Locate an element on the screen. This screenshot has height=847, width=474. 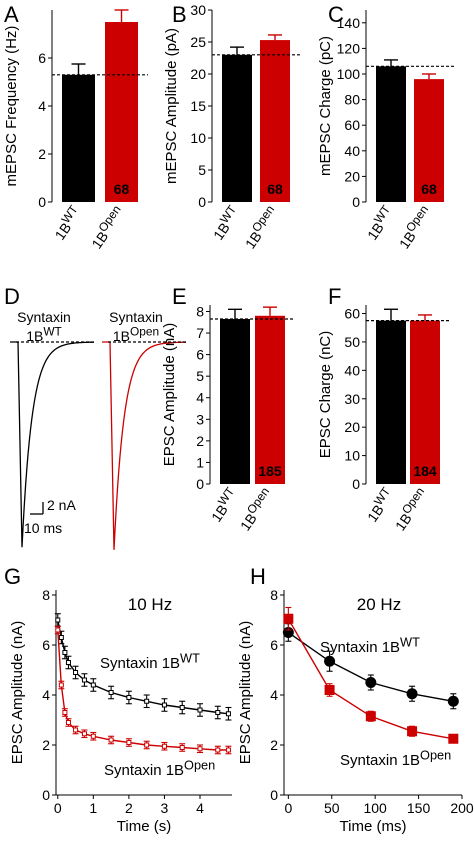
e-y-tick-label: 8 is located at coordinates (200, 311).